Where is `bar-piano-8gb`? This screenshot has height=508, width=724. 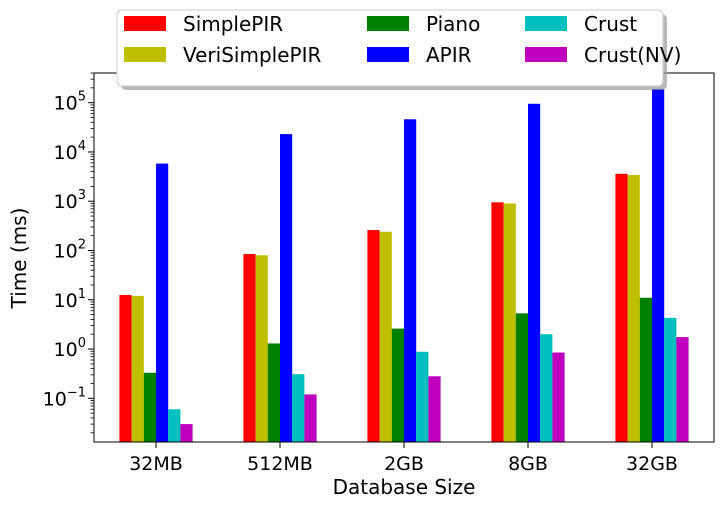
bar-piano-8gb is located at coordinates (521, 377).